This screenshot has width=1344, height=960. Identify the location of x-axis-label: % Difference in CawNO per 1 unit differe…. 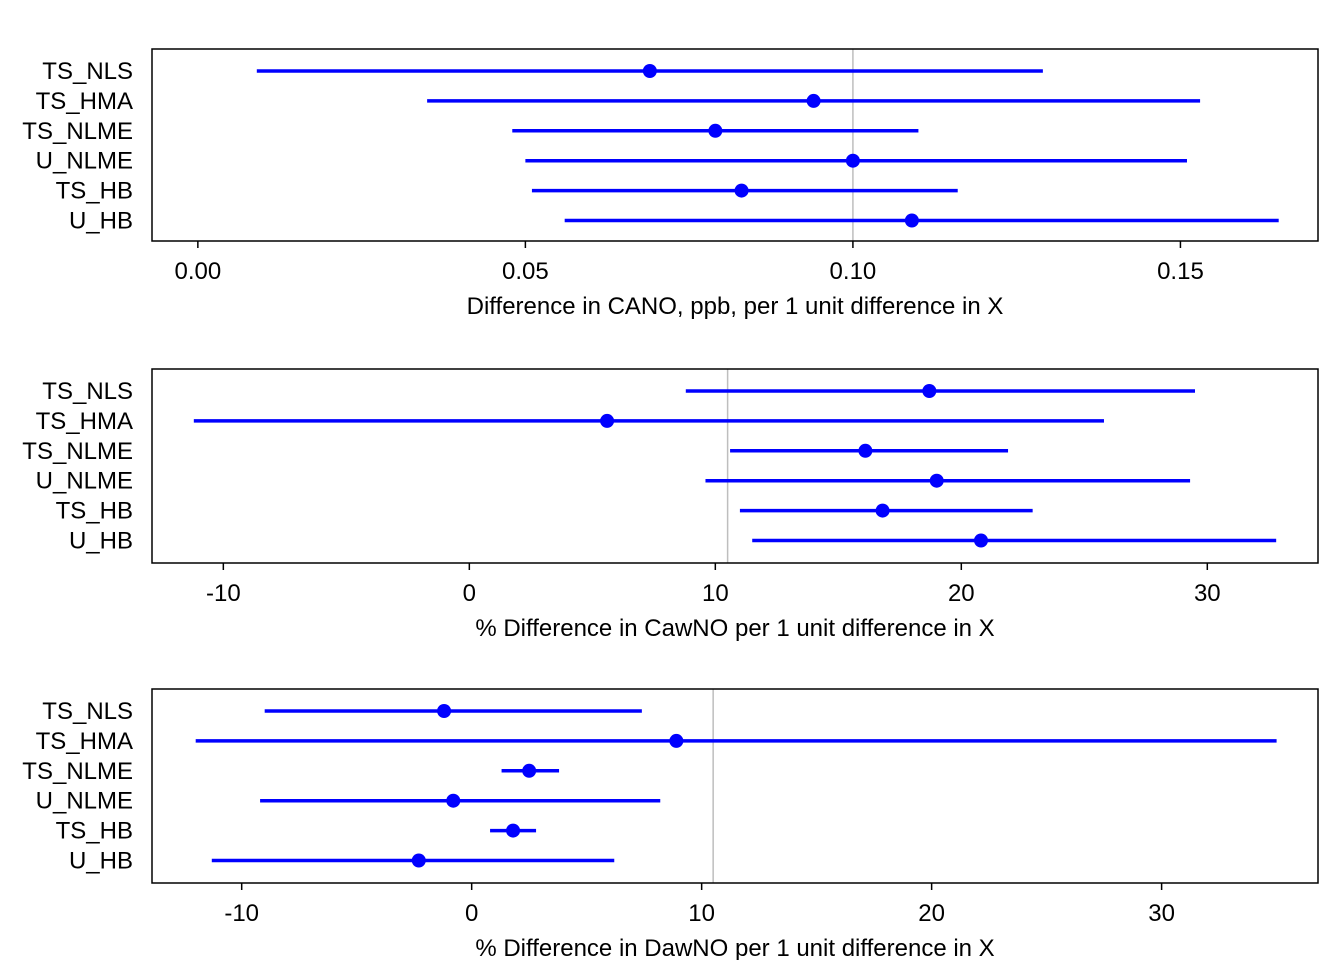
(734, 628).